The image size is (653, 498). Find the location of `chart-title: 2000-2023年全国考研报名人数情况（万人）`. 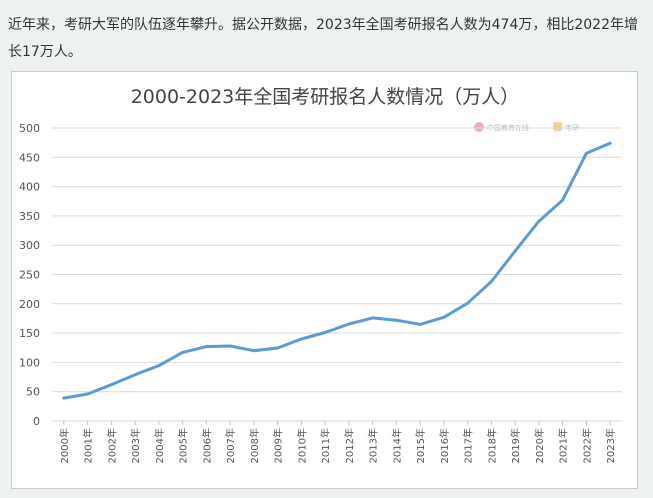

chart-title: 2000-2023年全国考研报名人数情况（万人） is located at coordinates (325, 97).